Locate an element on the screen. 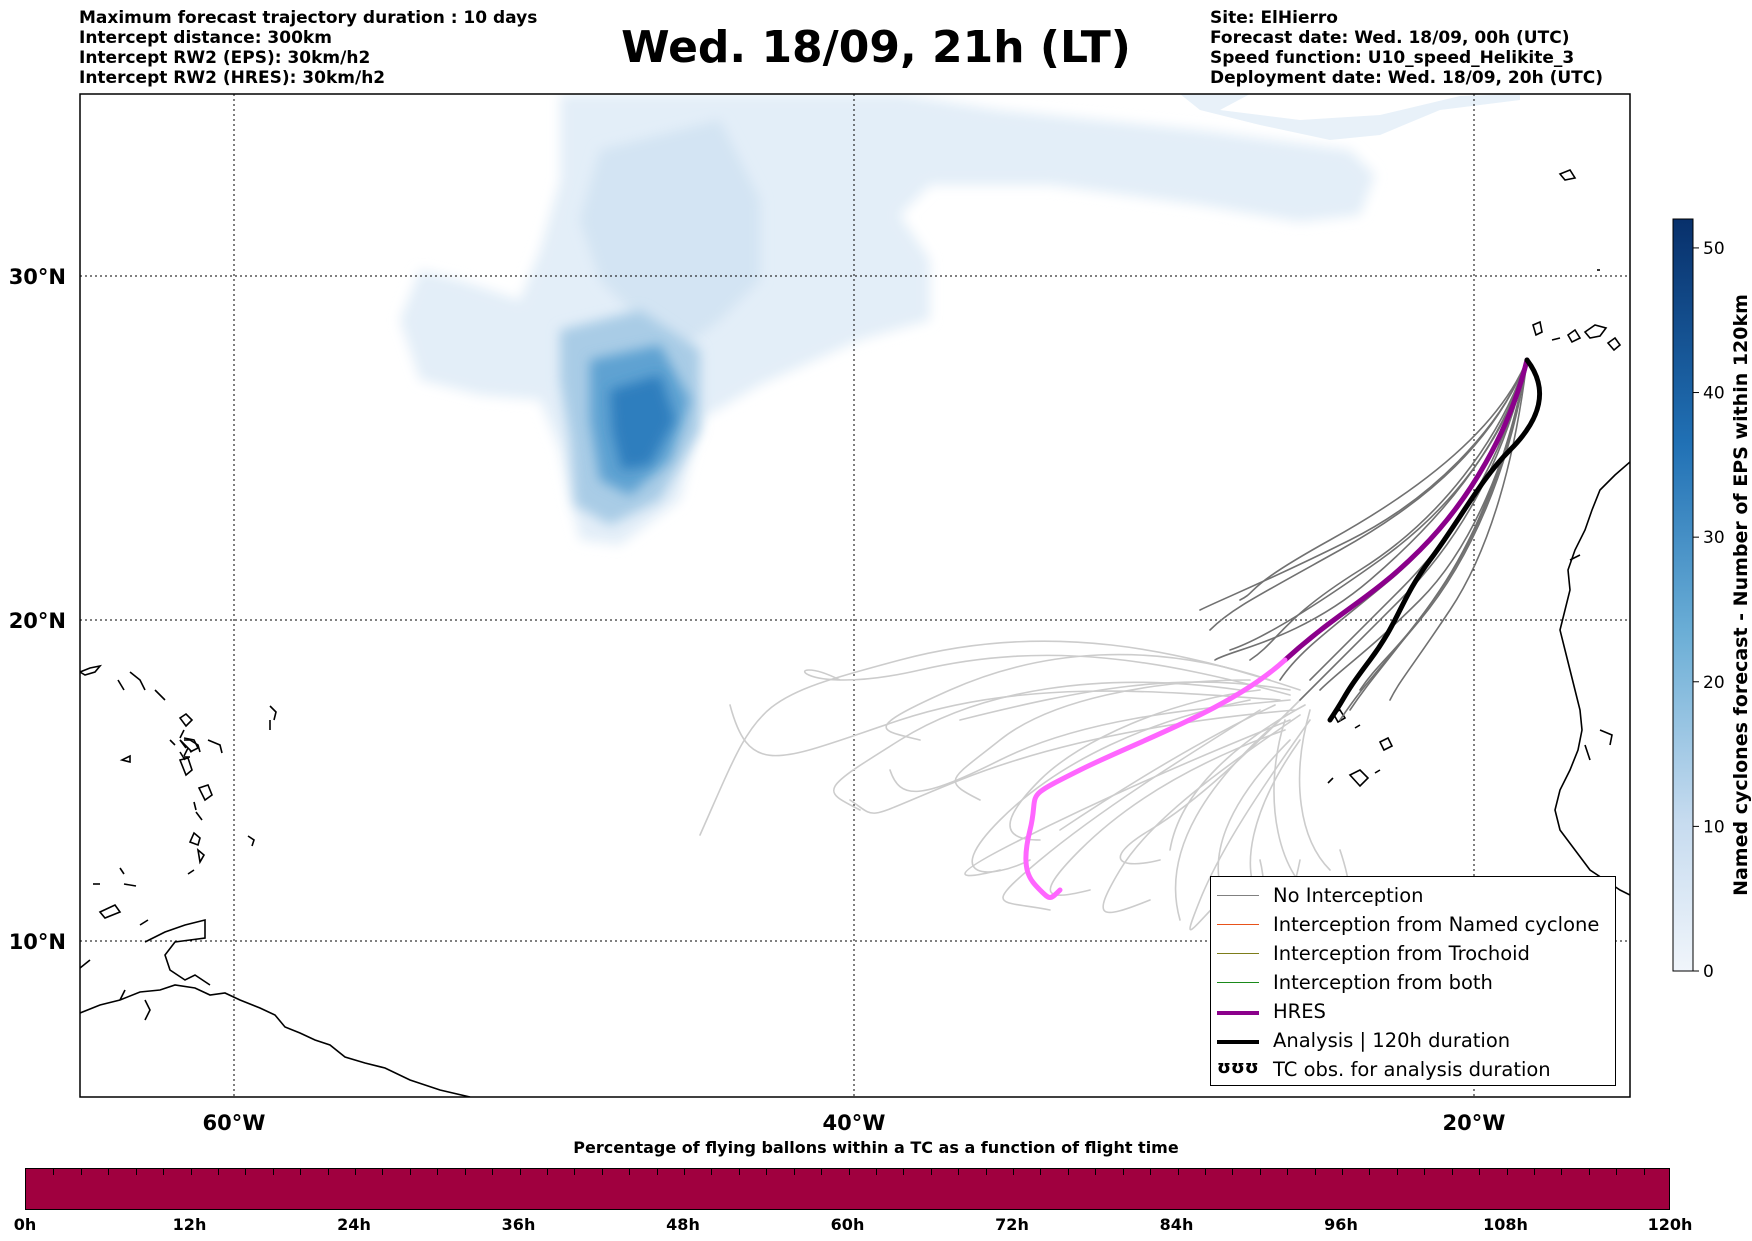 The height and width of the screenshot is (1241, 1752). map-title: Wed. 18/09, 21h (LT) is located at coordinates (876, 47).